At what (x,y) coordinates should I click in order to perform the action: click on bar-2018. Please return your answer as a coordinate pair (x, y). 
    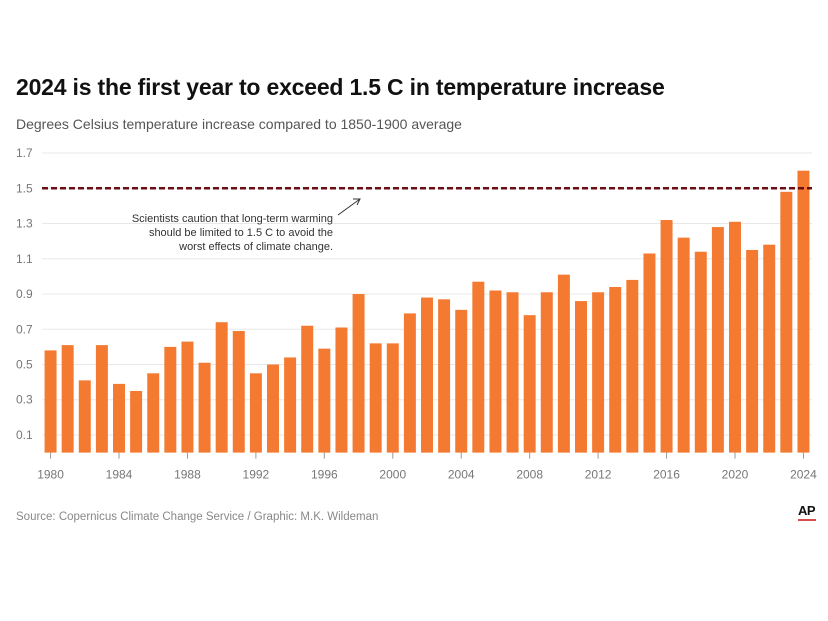
    Looking at the image, I should click on (700, 352).